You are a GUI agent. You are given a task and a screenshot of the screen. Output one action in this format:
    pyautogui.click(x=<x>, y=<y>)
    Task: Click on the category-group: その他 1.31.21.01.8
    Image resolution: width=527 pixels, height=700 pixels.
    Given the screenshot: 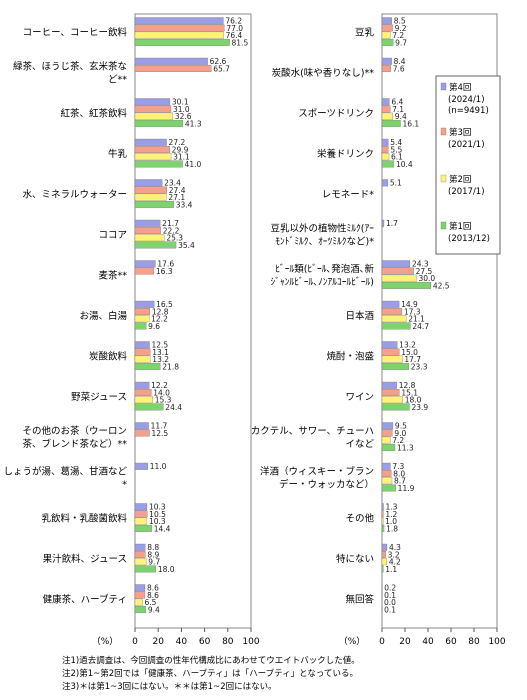 What is the action you would take?
    pyautogui.click(x=371, y=518)
    